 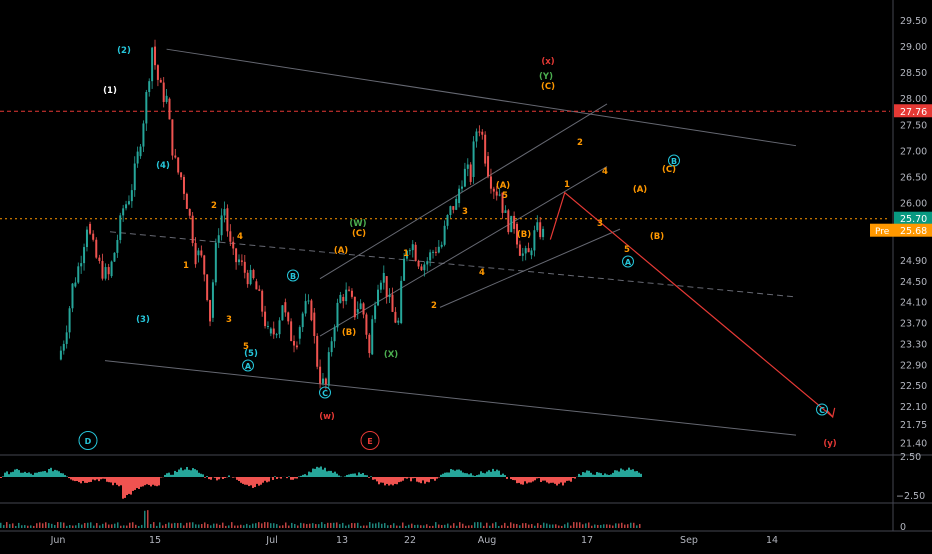 What do you see at coordinates (155, 540) in the screenshot?
I see `time-tick-label: 15` at bounding box center [155, 540].